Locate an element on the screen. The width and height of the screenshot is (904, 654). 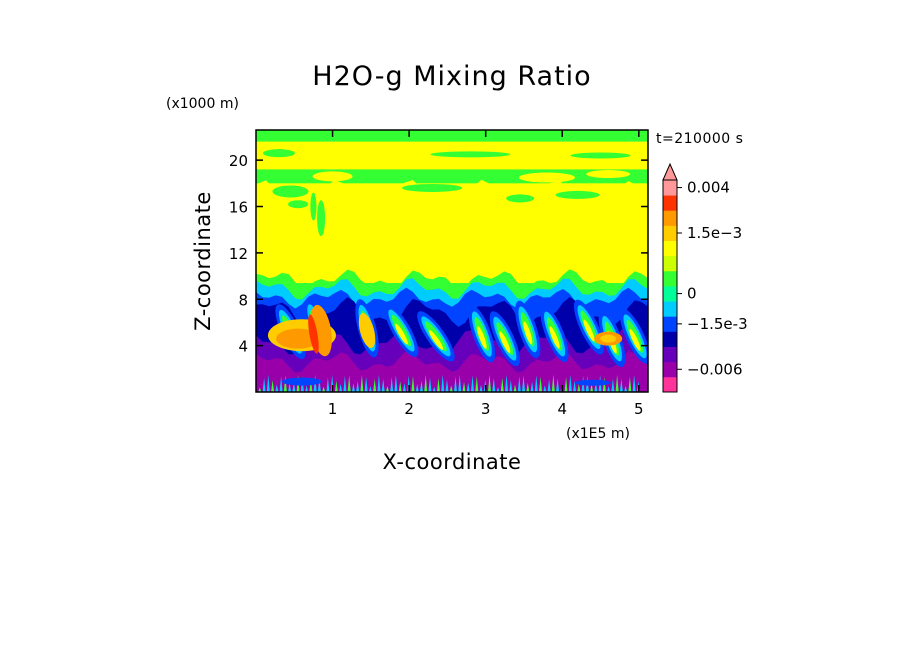
y-tick-label: 20 is located at coordinates (238, 161).